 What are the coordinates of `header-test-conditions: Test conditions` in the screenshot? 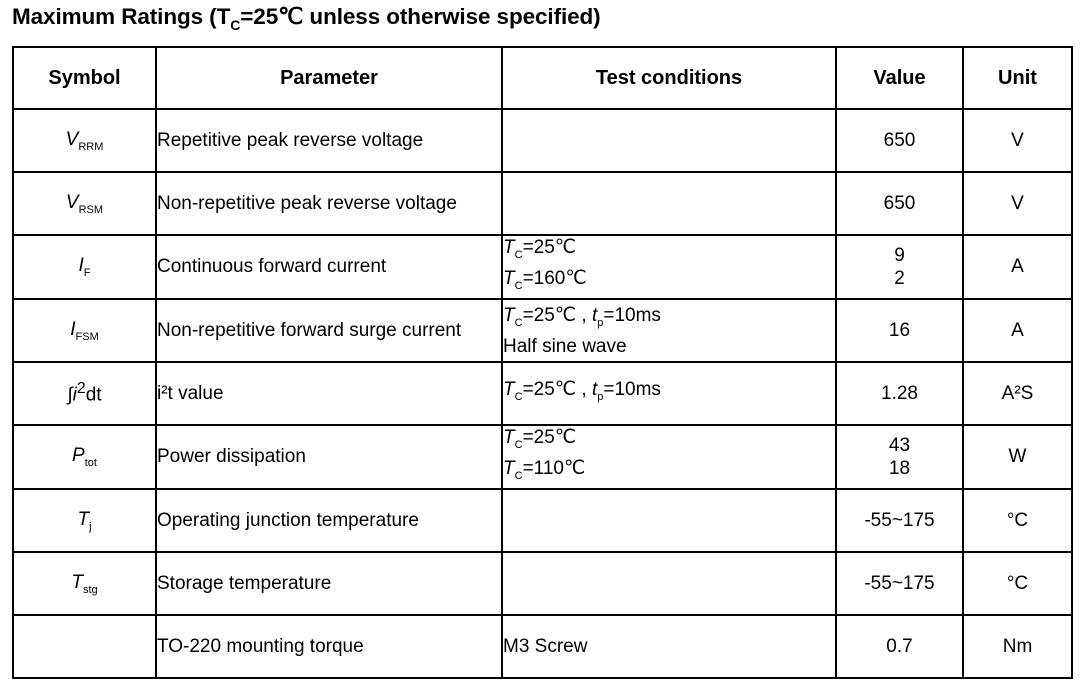 It's located at (669, 78).